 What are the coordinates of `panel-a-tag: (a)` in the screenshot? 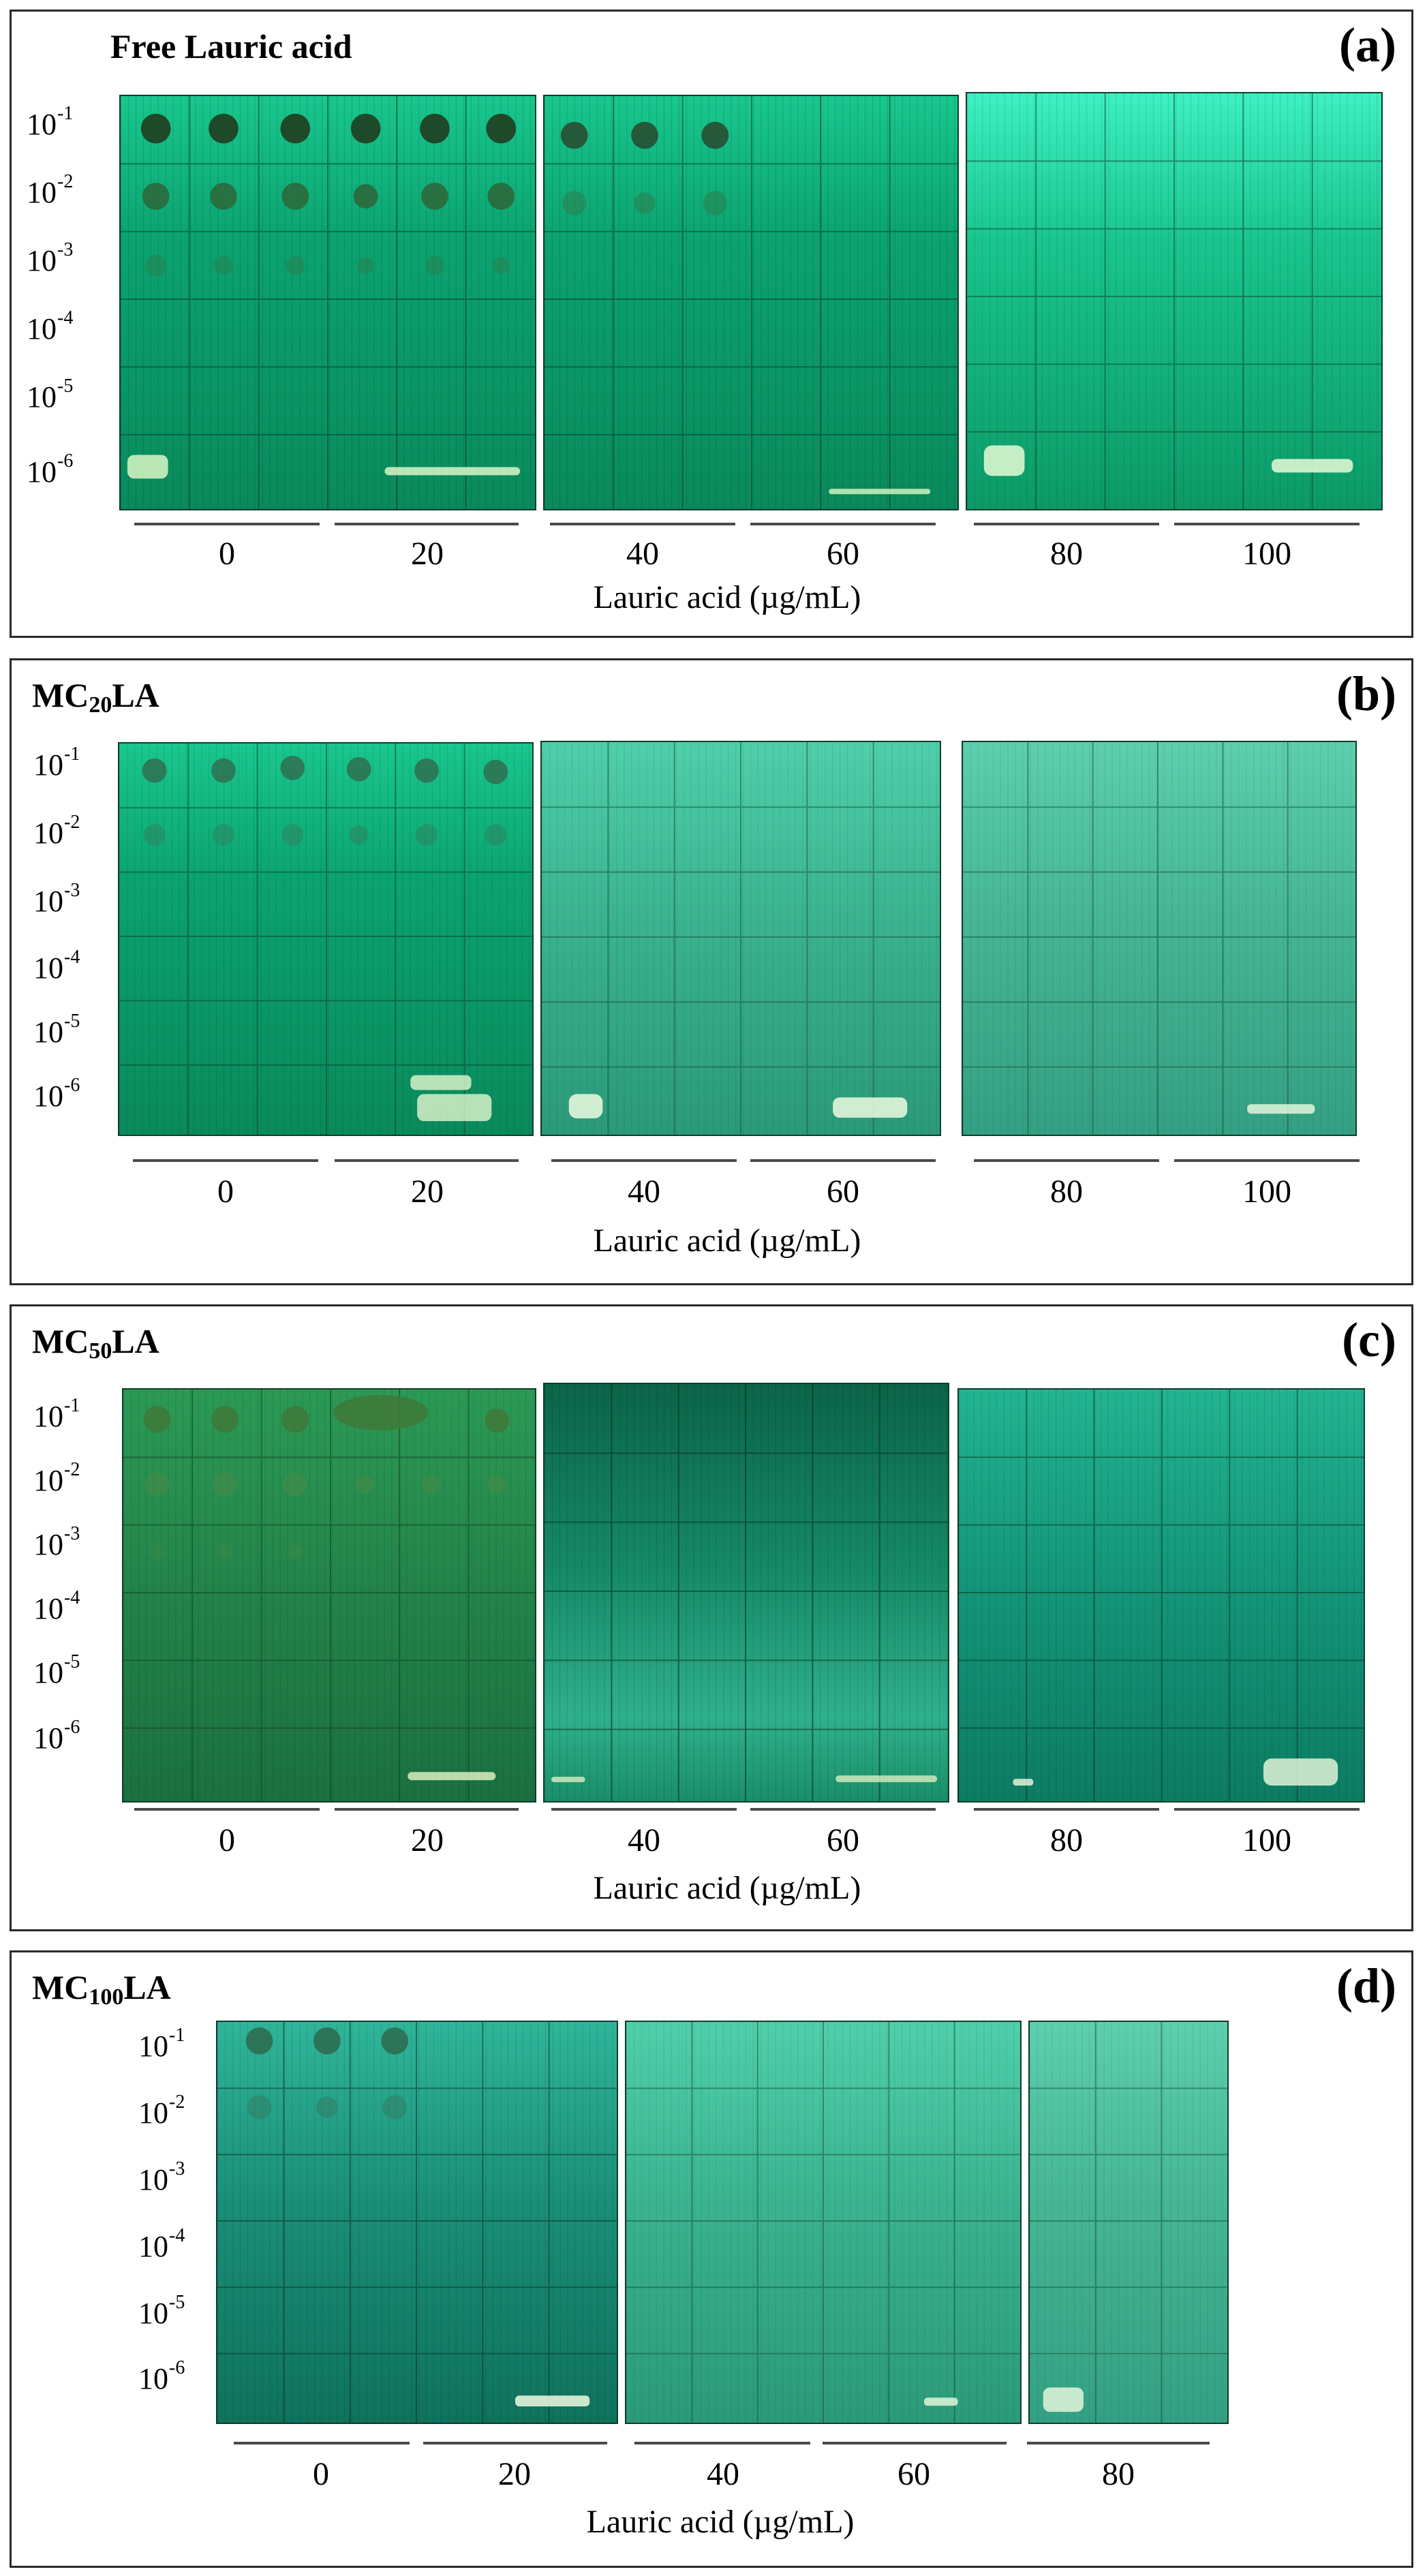 It's located at (1367, 45).